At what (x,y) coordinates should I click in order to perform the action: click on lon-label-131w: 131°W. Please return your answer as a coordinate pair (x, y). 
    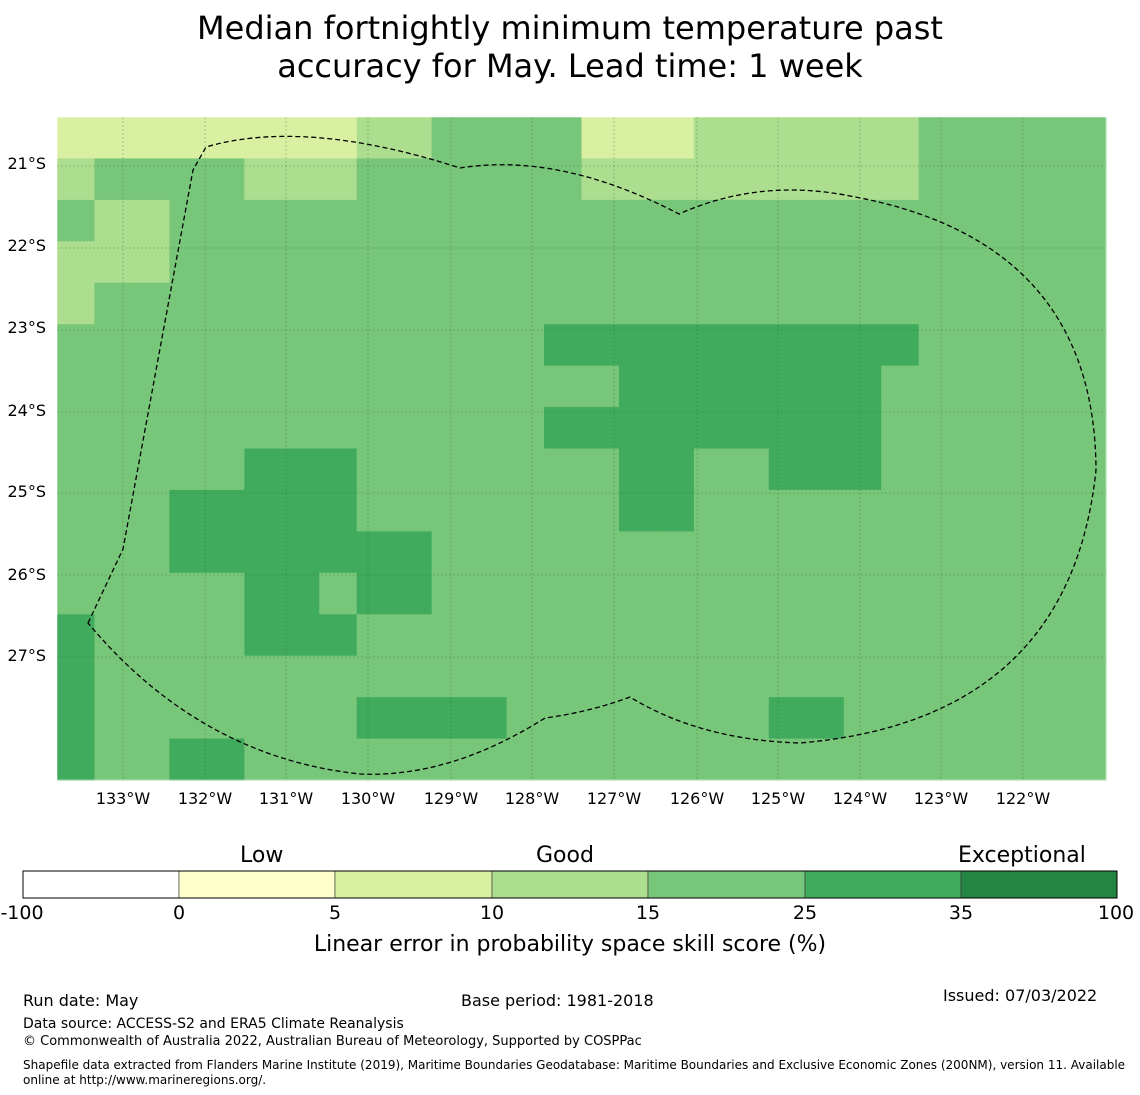
    Looking at the image, I should click on (286, 798).